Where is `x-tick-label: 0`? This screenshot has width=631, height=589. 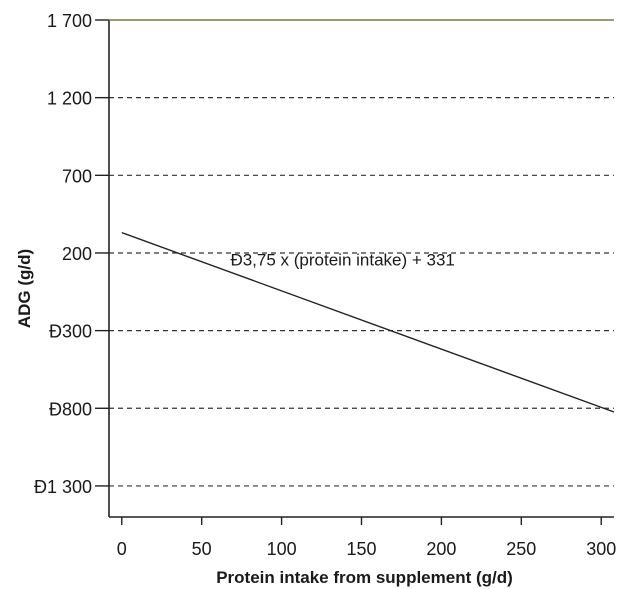 x-tick-label: 0 is located at coordinates (122, 549).